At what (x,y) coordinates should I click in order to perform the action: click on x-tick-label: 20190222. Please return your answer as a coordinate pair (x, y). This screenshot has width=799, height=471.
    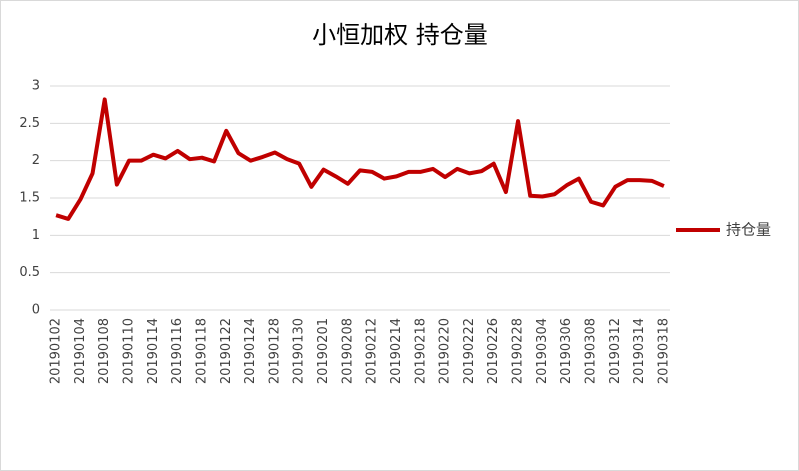
    Looking at the image, I should click on (469, 351).